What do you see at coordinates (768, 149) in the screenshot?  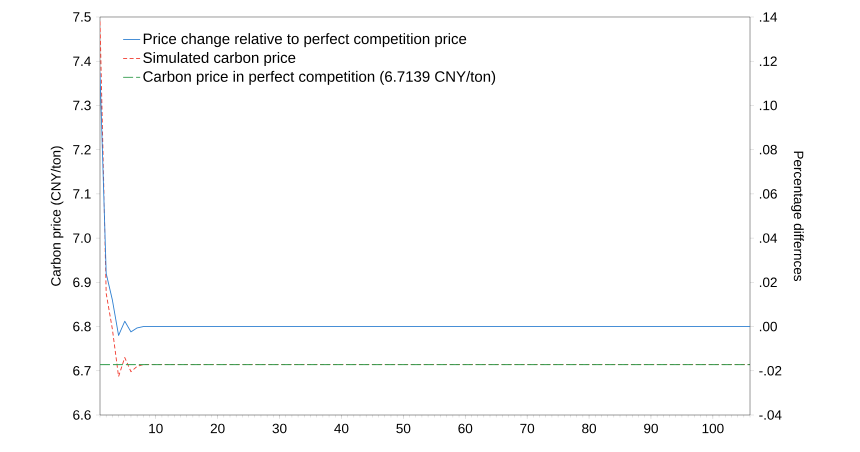 I see `y2-tick-label: .08` at bounding box center [768, 149].